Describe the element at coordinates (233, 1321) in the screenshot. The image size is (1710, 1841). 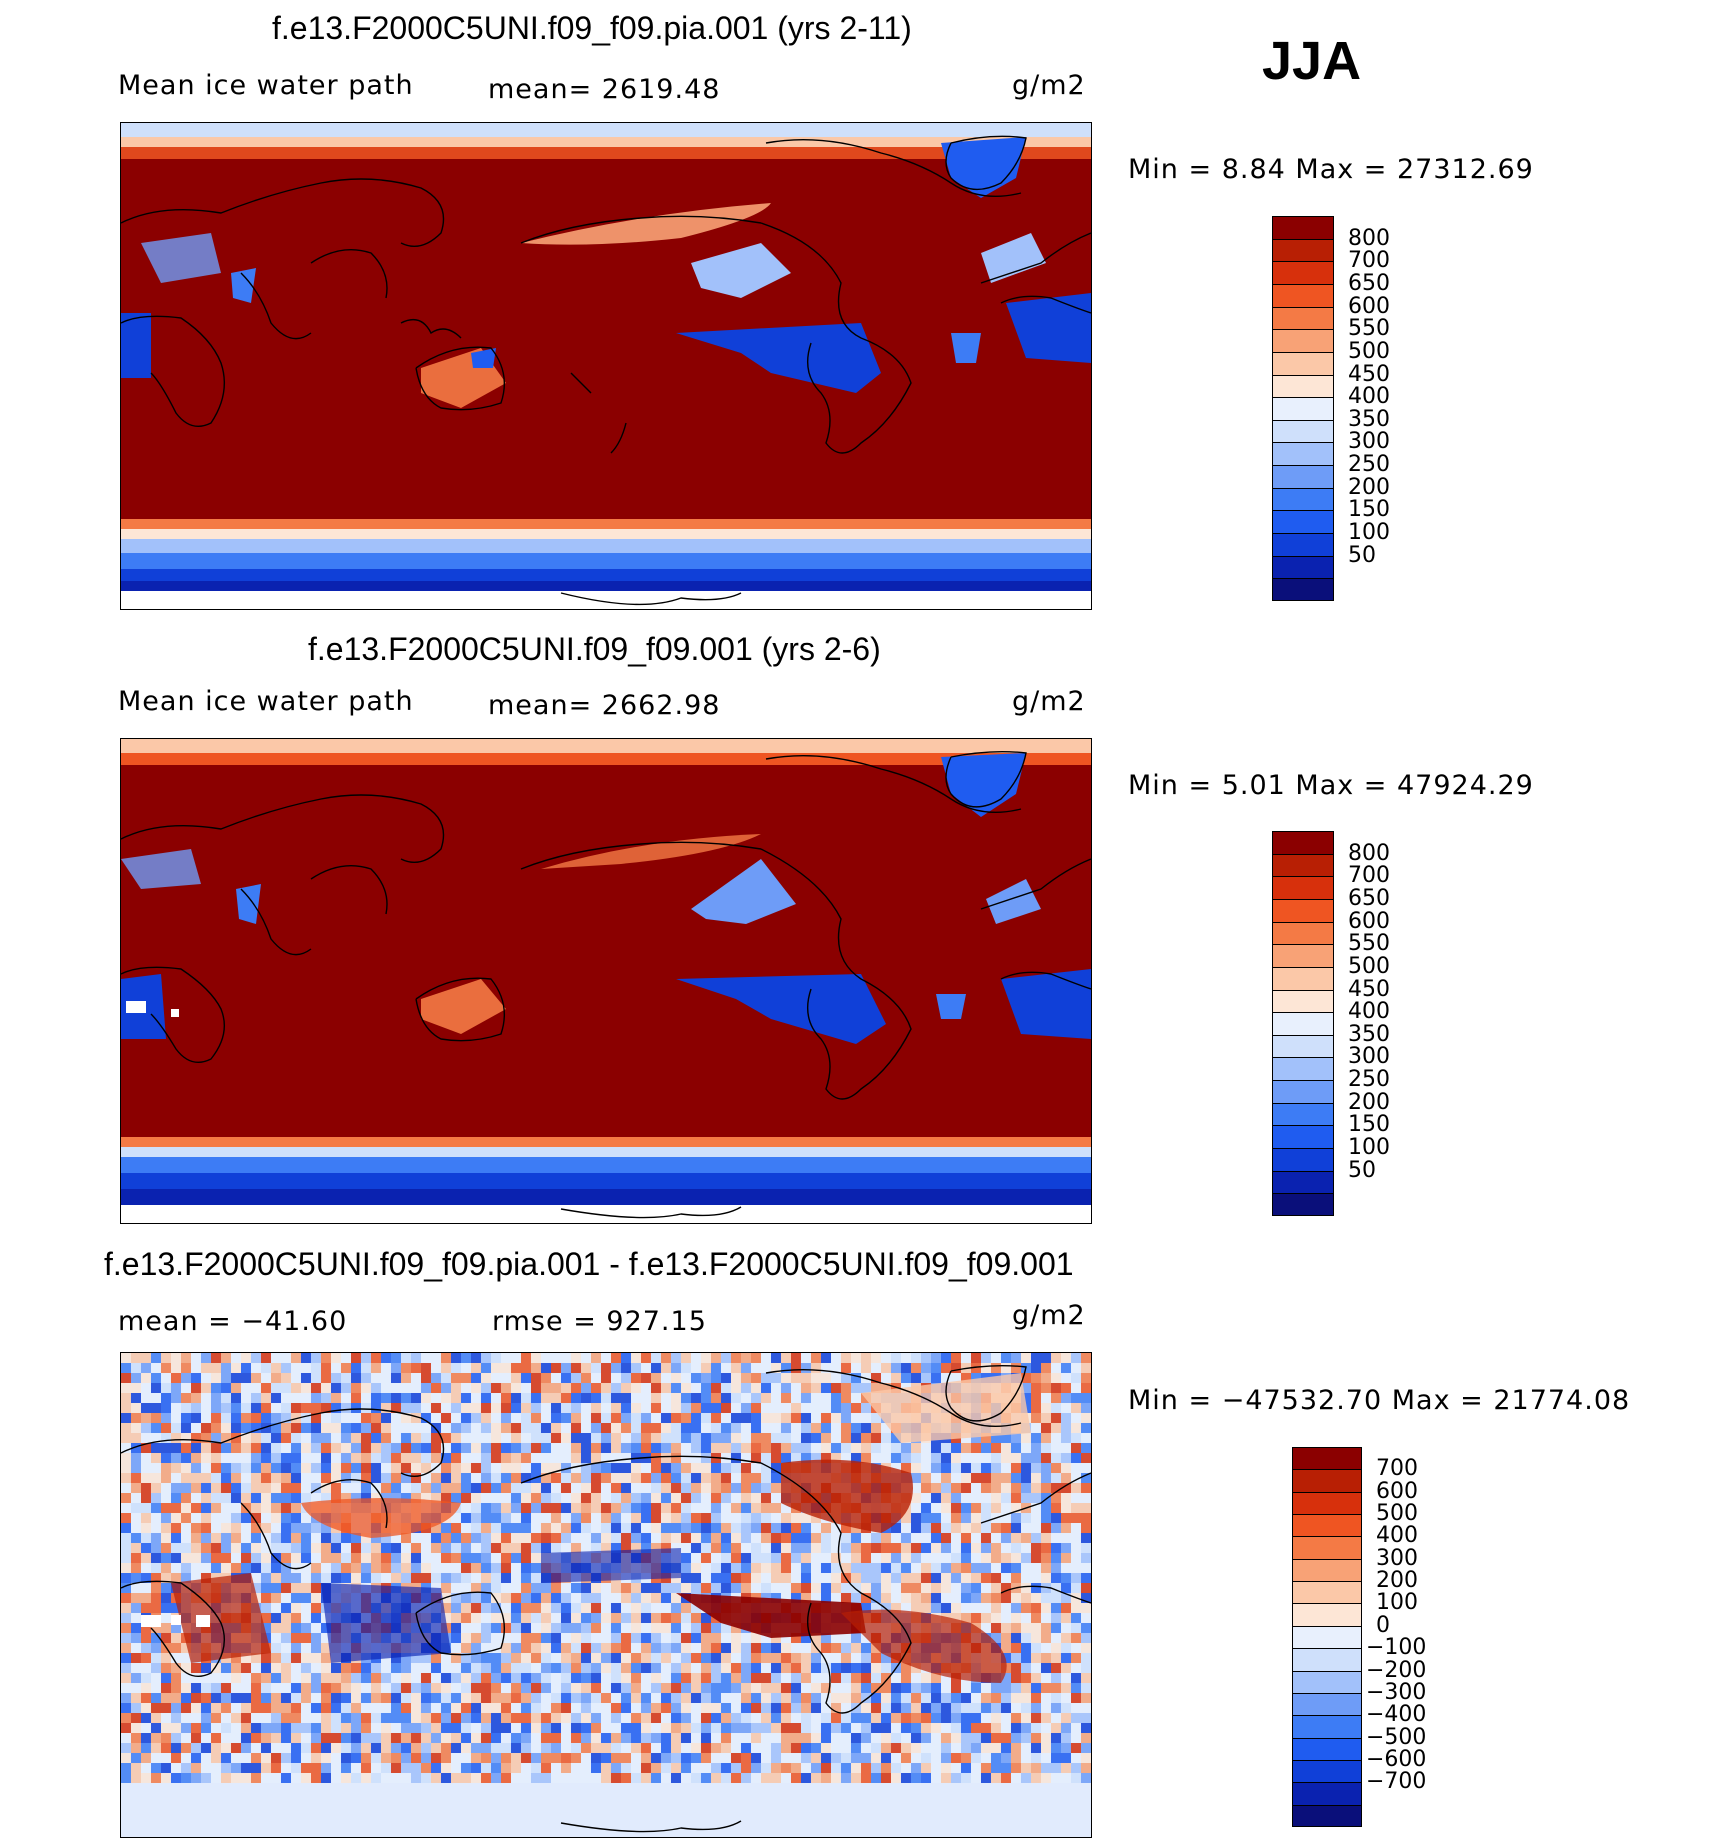
I see `panel3-mean-label: mean = −41.60` at that location.